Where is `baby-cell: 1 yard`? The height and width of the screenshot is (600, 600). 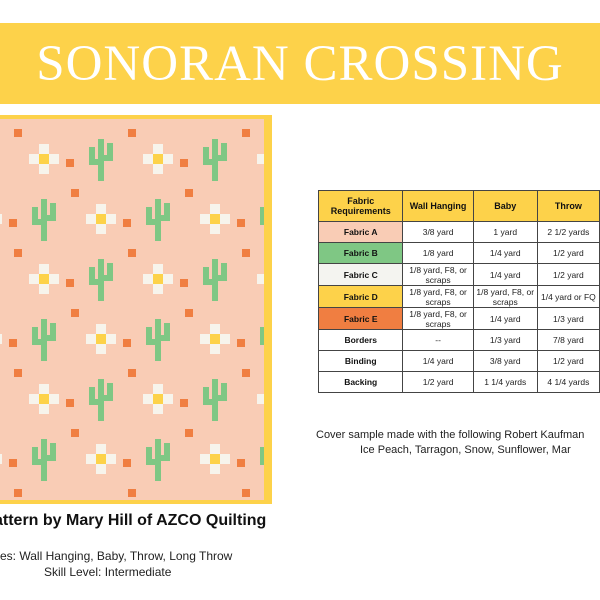 baby-cell: 1 yard is located at coordinates (505, 232).